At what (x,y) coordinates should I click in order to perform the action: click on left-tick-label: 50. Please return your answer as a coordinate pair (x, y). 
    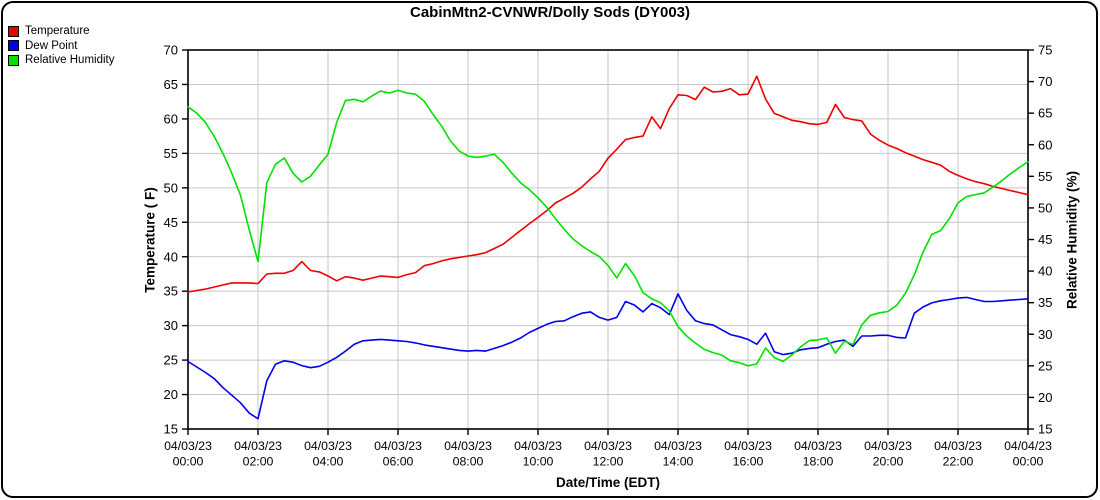
    Looking at the image, I should click on (171, 187).